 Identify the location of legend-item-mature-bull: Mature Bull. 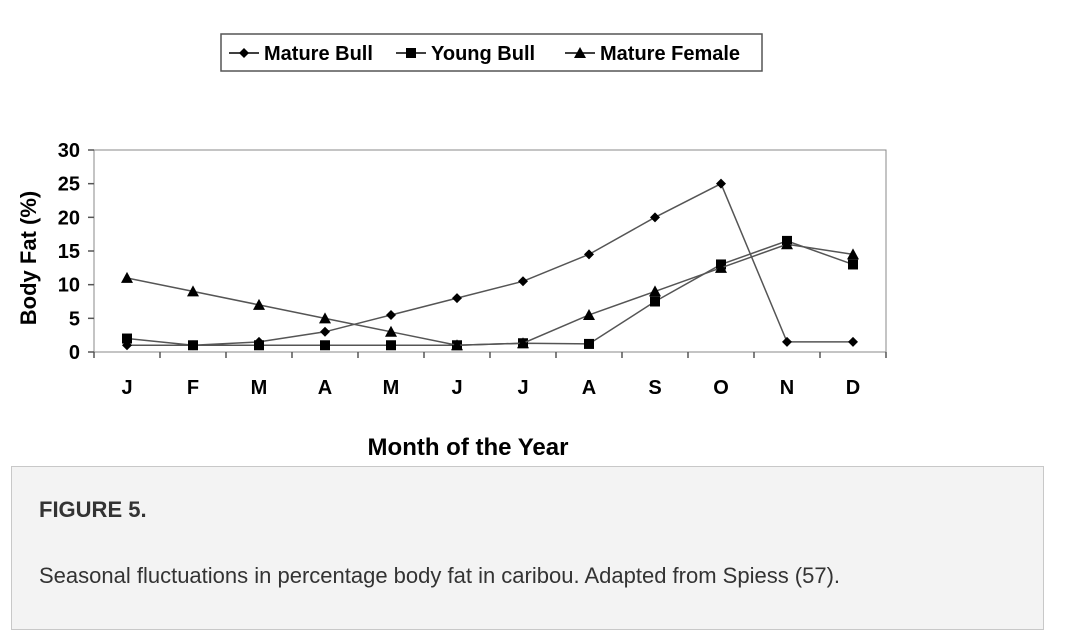
(301, 54).